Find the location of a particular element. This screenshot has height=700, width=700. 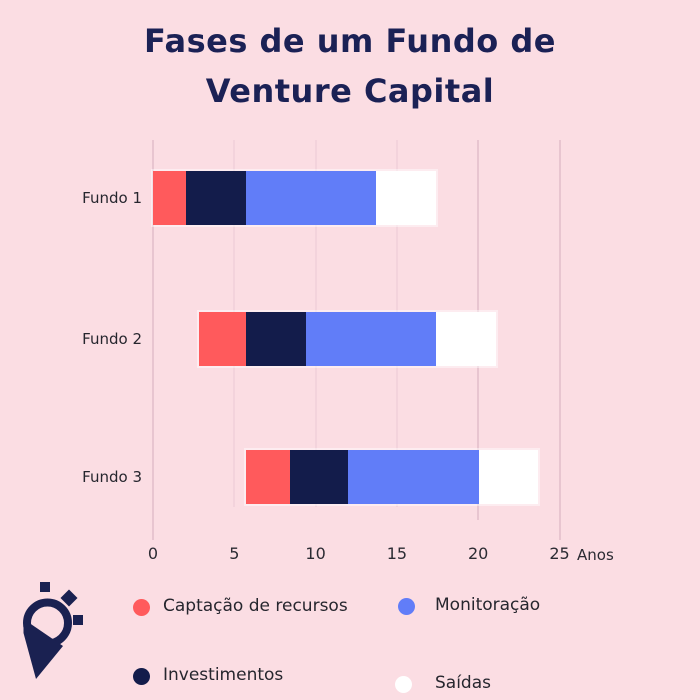

legend-label-2: Investimentos is located at coordinates (223, 675).